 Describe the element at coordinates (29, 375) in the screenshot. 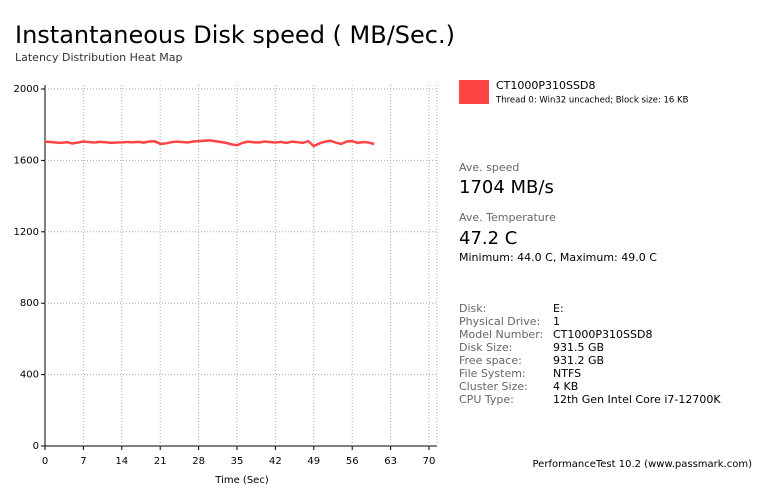

I see `y-tick-label: 400` at that location.